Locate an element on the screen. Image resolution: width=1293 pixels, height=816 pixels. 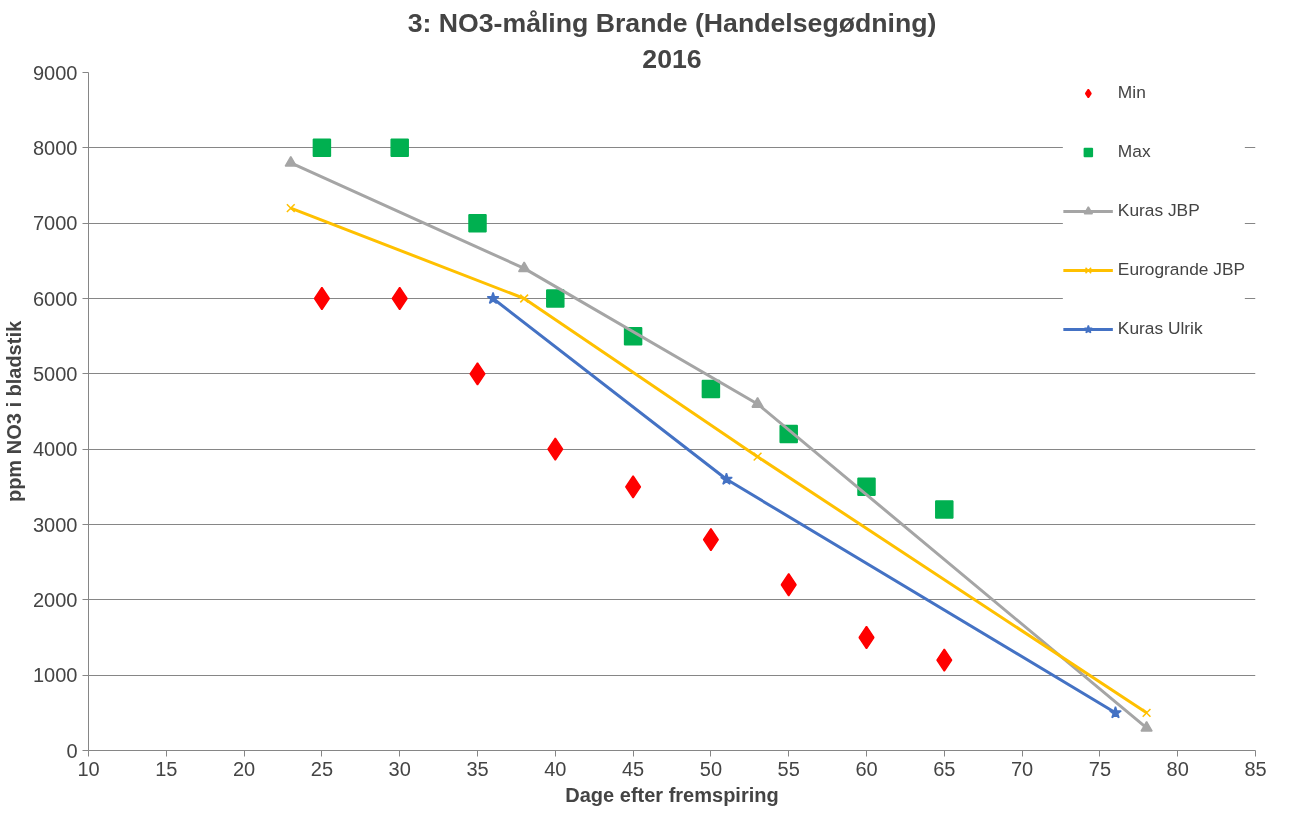
x-tick-label: 10 is located at coordinates (88, 768).